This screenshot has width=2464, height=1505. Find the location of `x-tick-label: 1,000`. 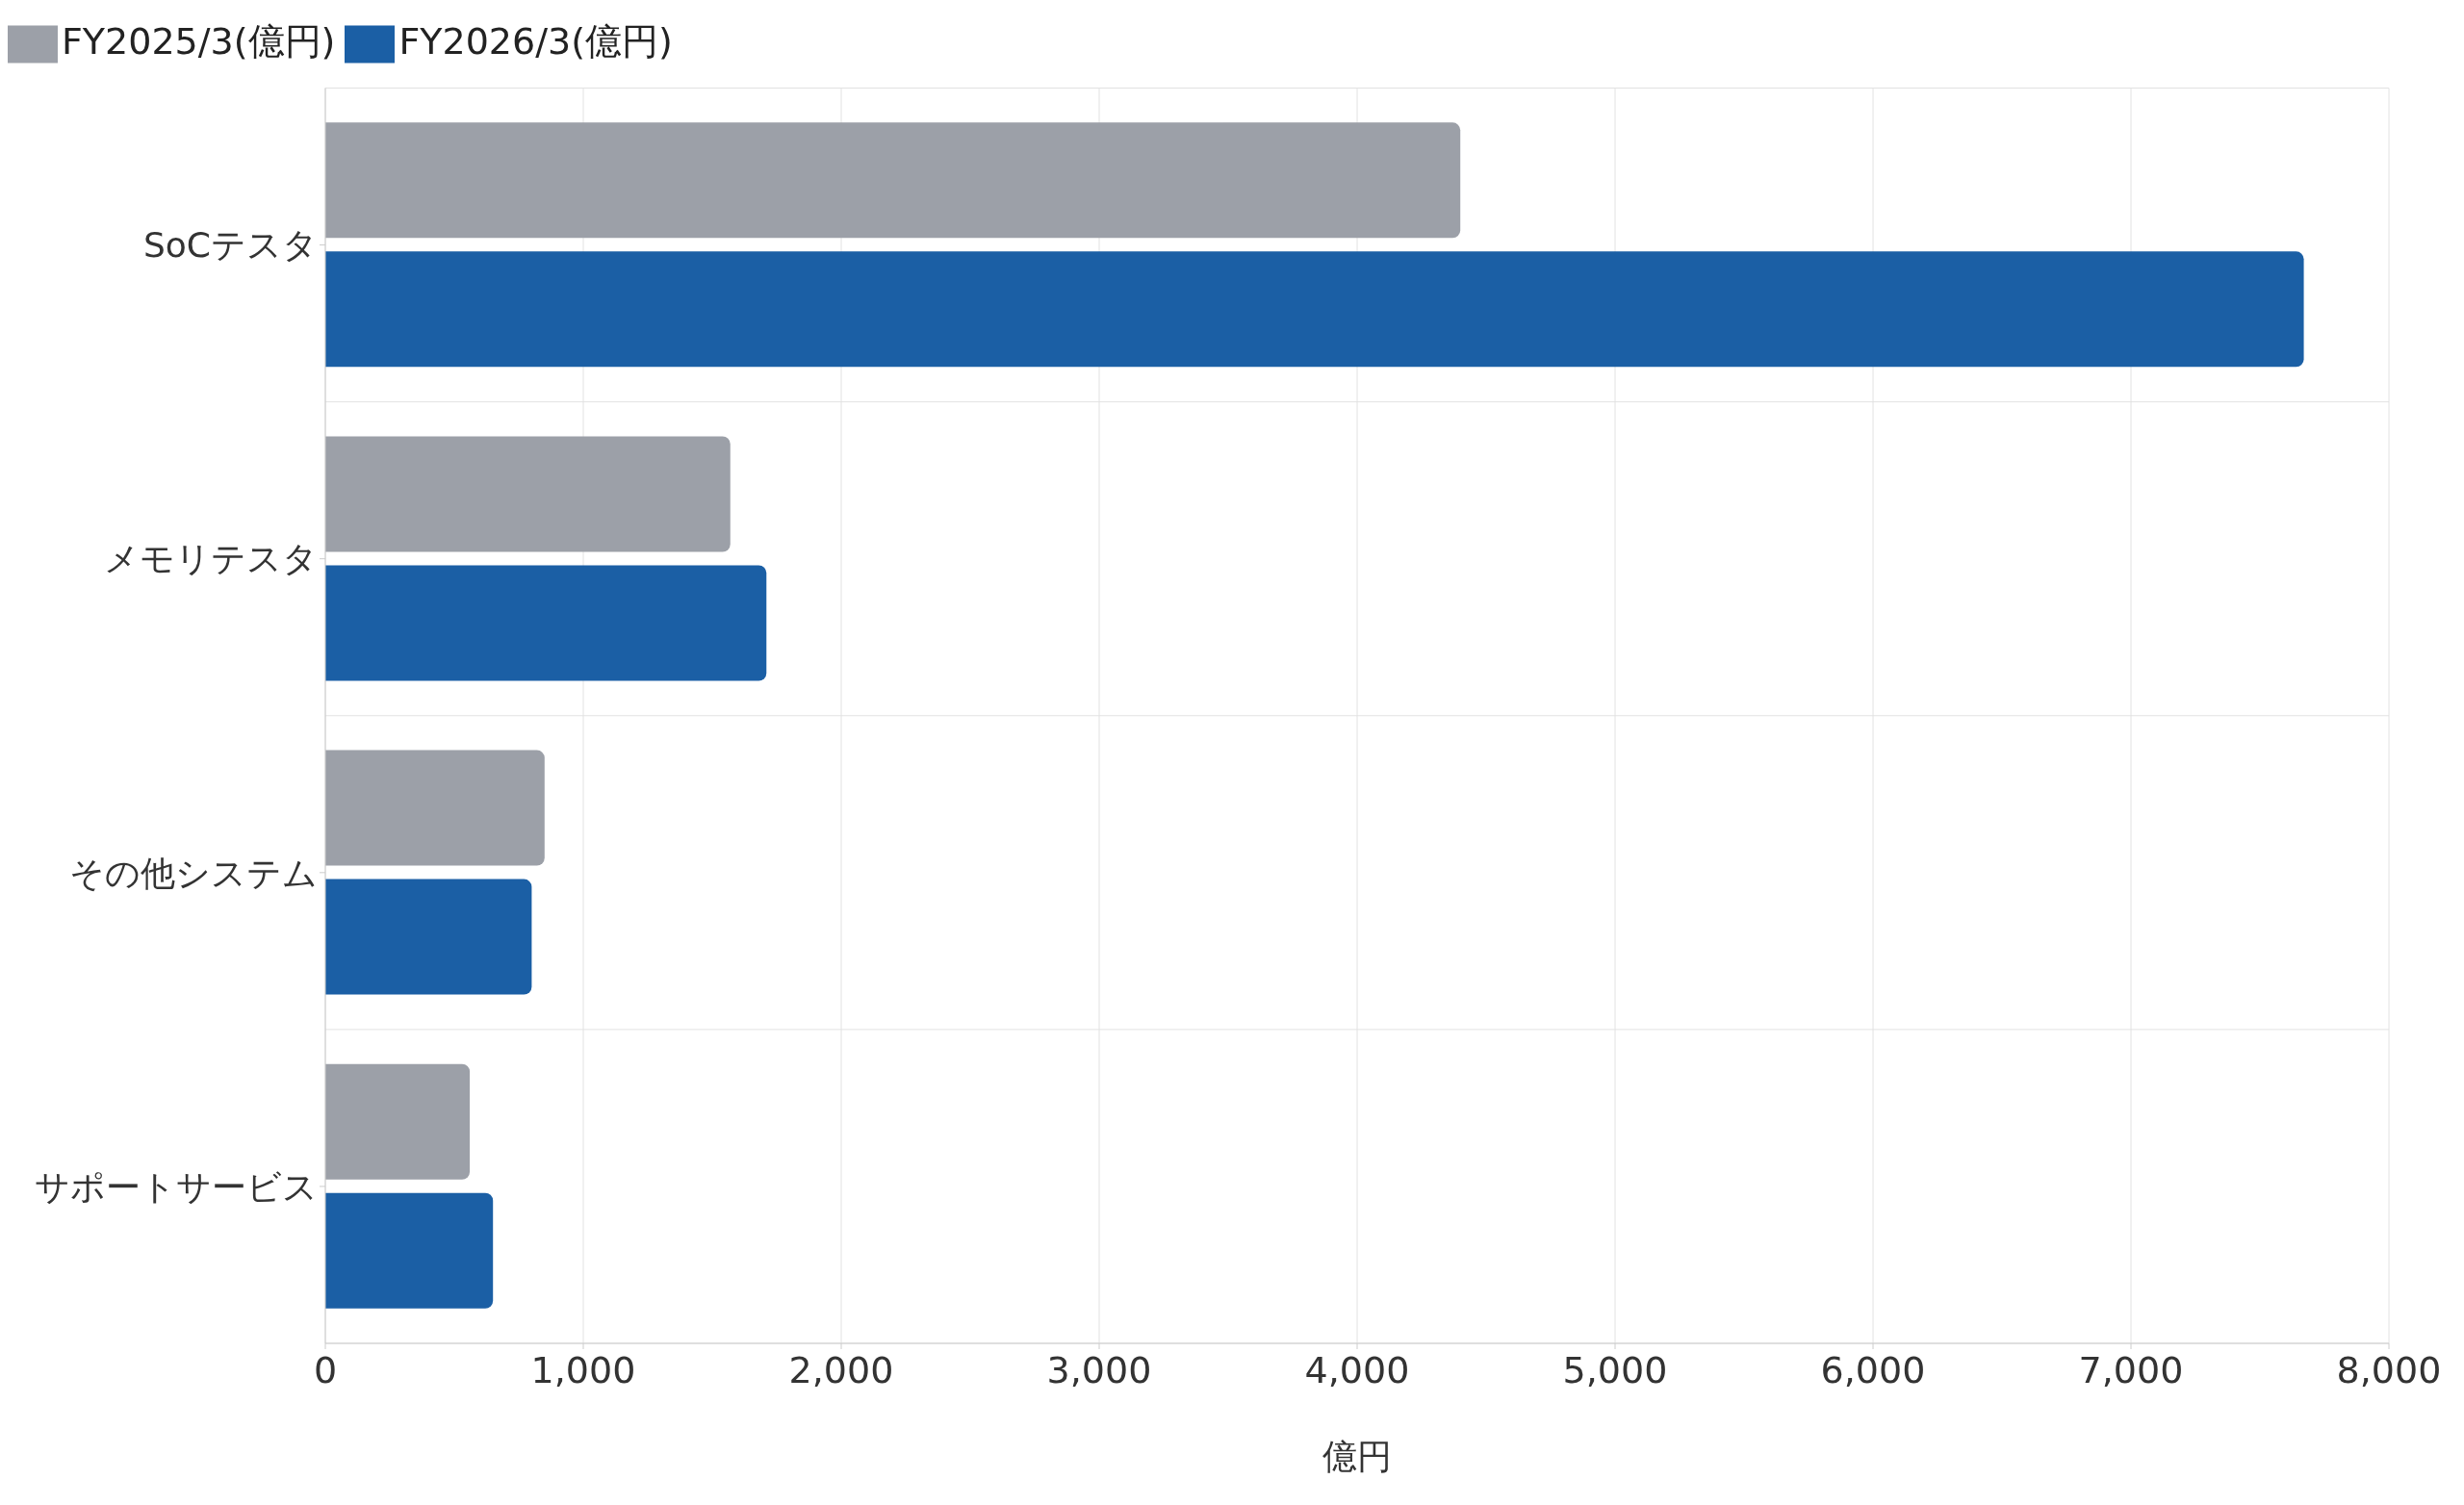

x-tick-label: 1,000 is located at coordinates (583, 1369).